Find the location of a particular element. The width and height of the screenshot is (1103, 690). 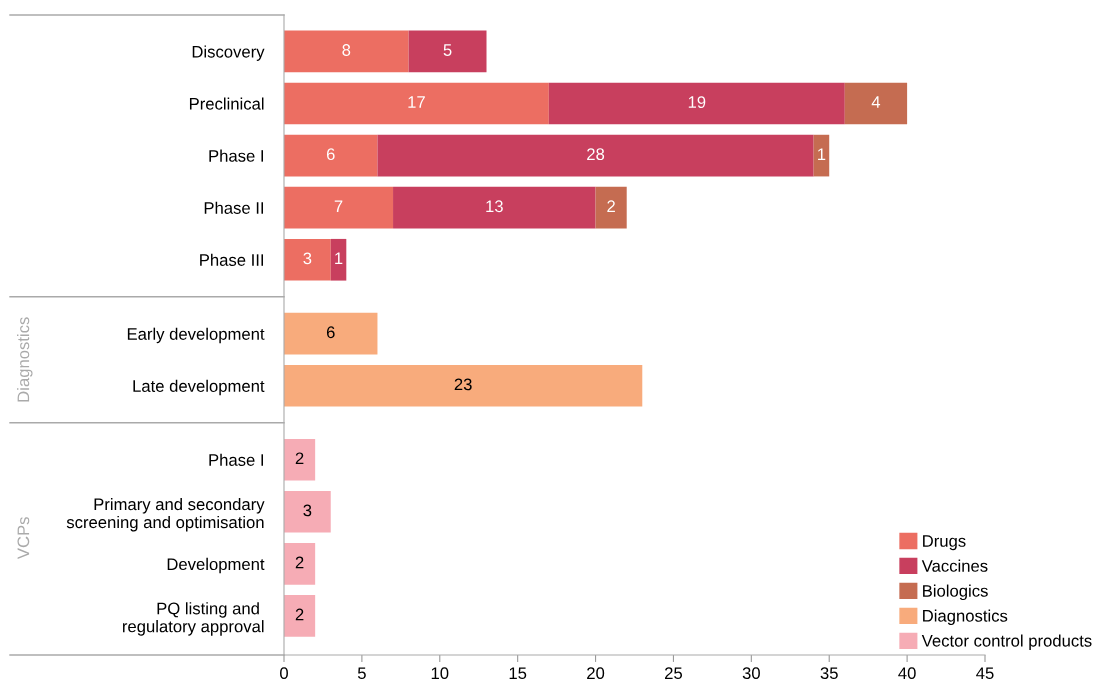

text: Diagnostics is located at coordinates (25, 359).